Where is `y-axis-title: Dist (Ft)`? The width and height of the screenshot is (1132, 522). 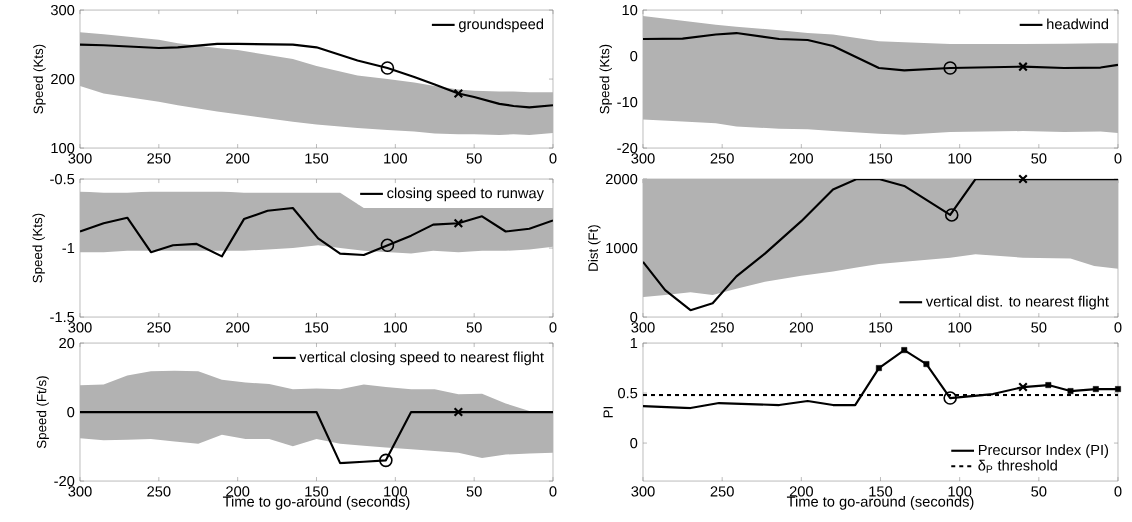 y-axis-title: Dist (Ft) is located at coordinates (594, 248).